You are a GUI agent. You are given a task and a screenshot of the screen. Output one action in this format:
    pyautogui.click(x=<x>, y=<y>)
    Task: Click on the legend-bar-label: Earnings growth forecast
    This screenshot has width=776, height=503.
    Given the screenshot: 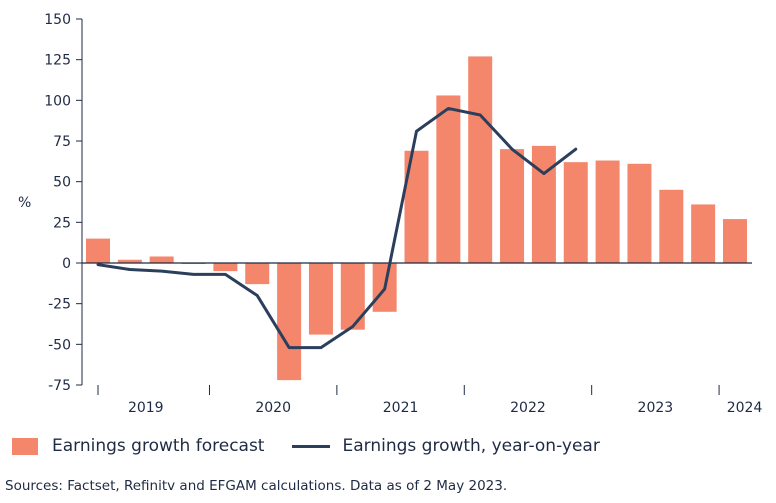 What is the action you would take?
    pyautogui.click(x=158, y=446)
    